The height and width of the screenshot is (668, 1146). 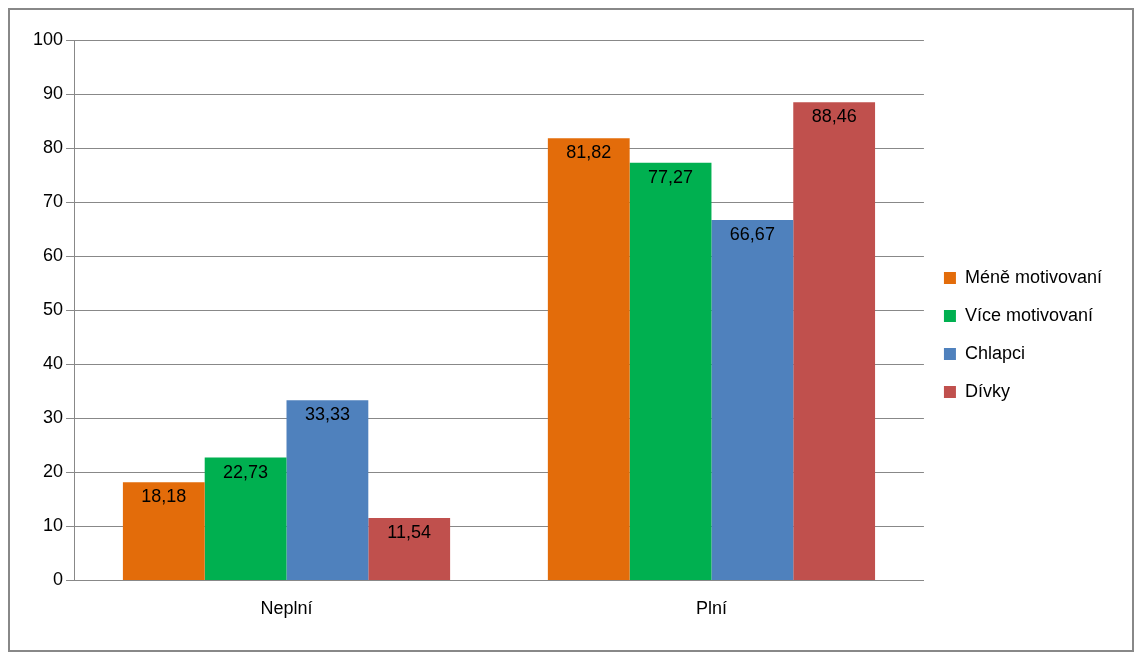 I want to click on data-label: 66,67, so click(x=752, y=234).